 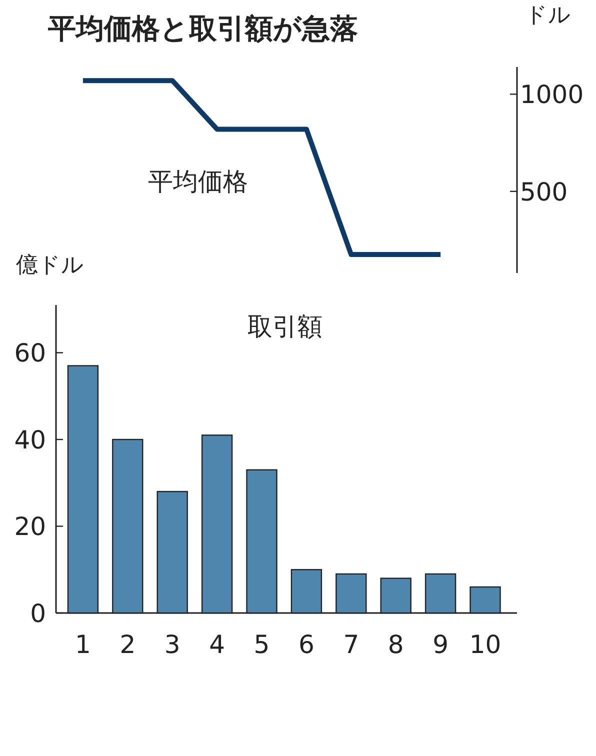 What do you see at coordinates (82, 644) in the screenshot?
I see `x-tick-label: 1` at bounding box center [82, 644].